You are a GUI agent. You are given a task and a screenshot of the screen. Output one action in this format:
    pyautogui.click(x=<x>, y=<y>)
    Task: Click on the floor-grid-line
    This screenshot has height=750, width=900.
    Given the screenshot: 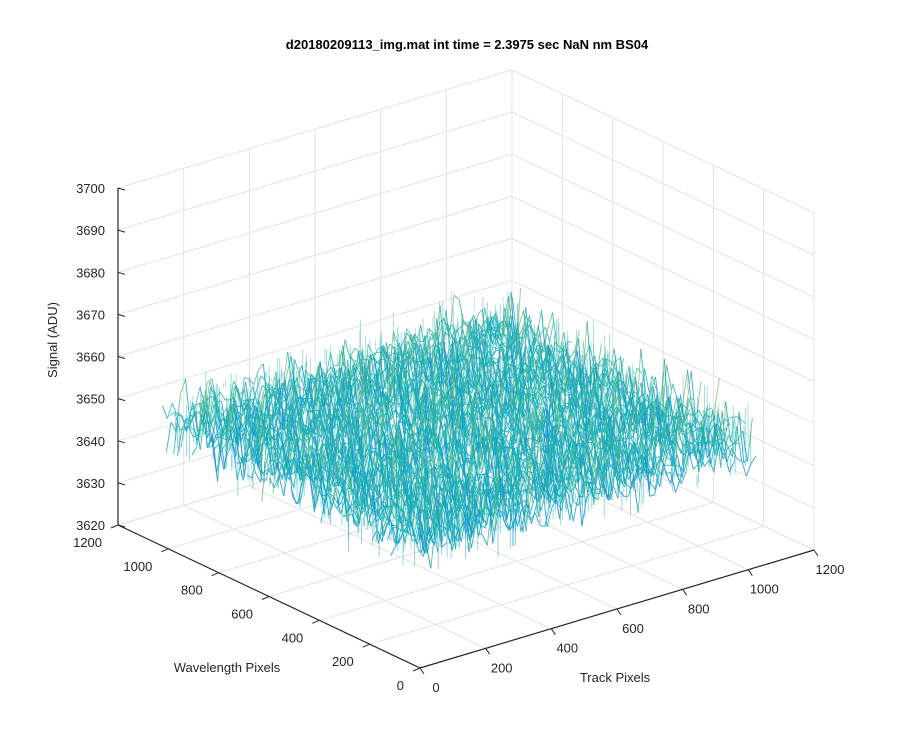 What is the action you would take?
    pyautogui.click(x=566, y=585)
    